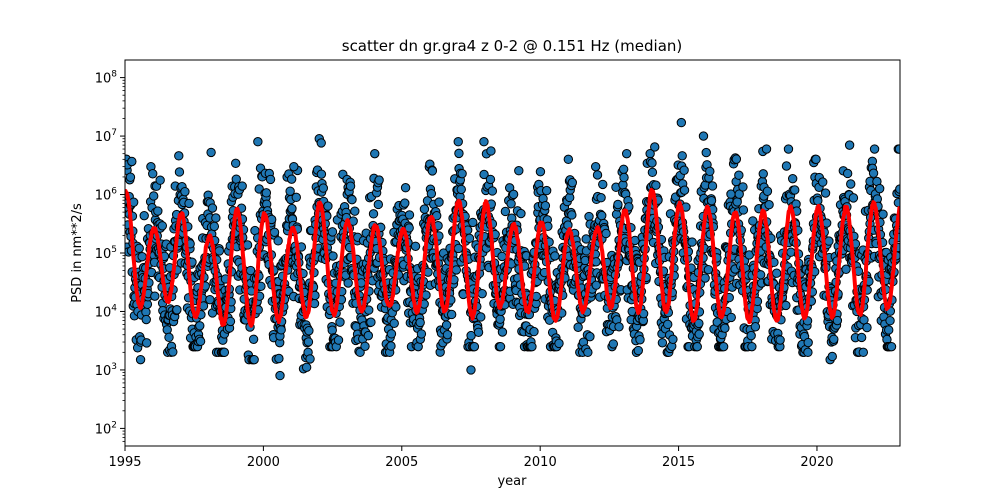 Image resolution: width=1000 pixels, height=500 pixels. What do you see at coordinates (816, 462) in the screenshot?
I see `x-tick-label: 2020` at bounding box center [816, 462].